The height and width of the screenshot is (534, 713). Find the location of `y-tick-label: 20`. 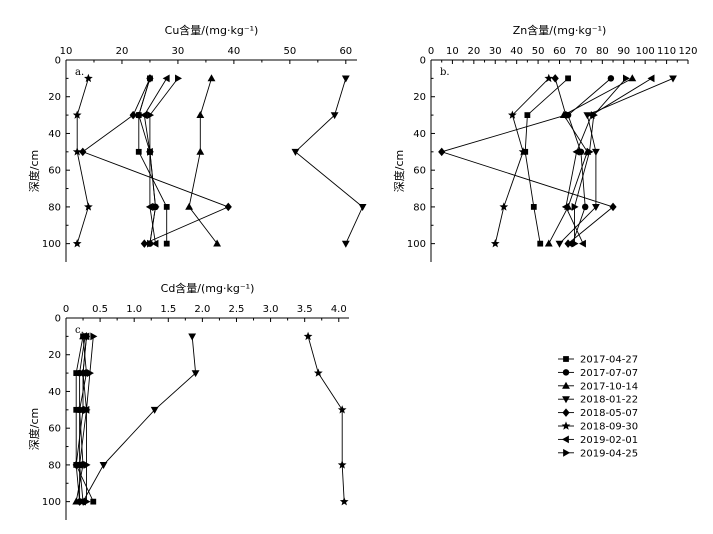

y-tick-label: 20 is located at coordinates (54, 355).